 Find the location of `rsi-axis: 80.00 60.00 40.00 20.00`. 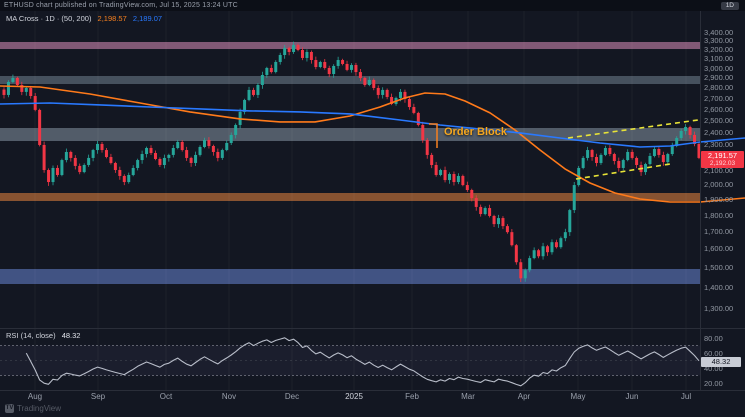

rsi-axis: 80.00 60.00 40.00 20.00 is located at coordinates (723, 359).